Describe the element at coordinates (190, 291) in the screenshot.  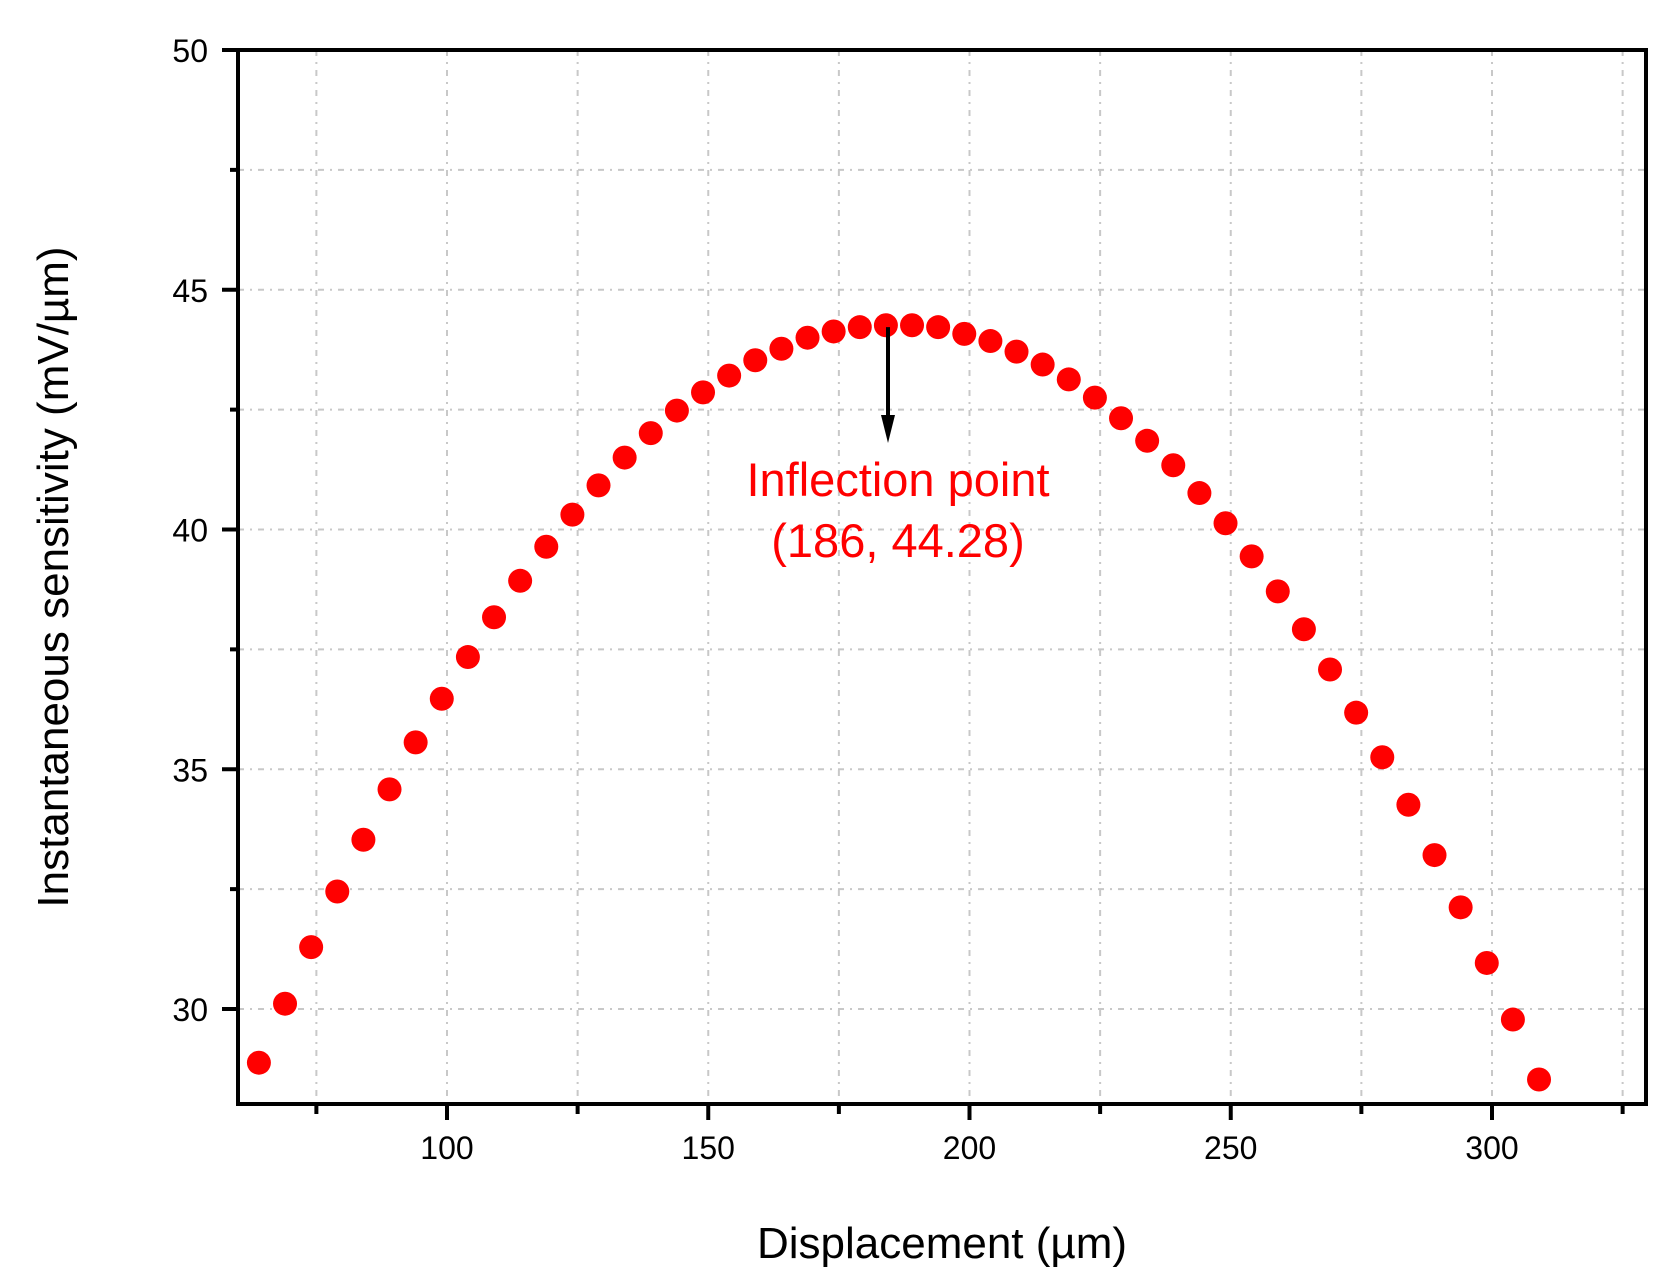
I see `y-tick-label: 45` at that location.